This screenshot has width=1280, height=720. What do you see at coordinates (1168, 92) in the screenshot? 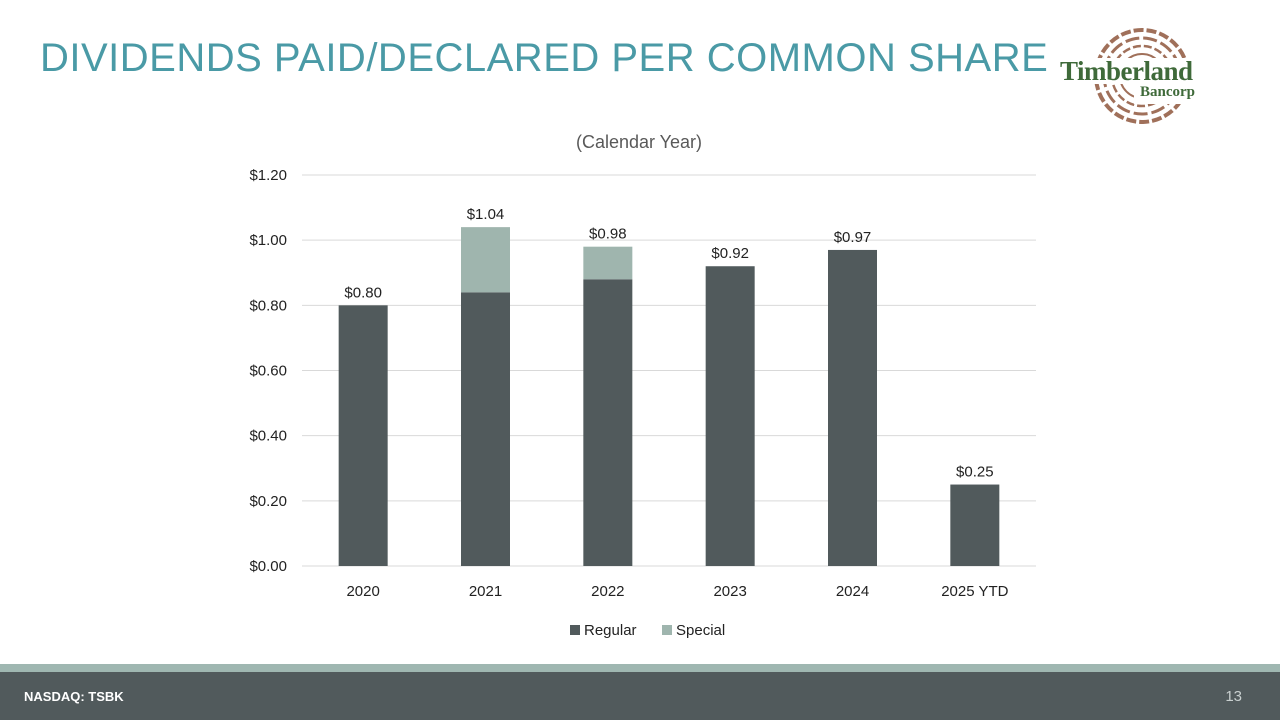
I see `logo-name-line2: Bancorp` at bounding box center [1168, 92].